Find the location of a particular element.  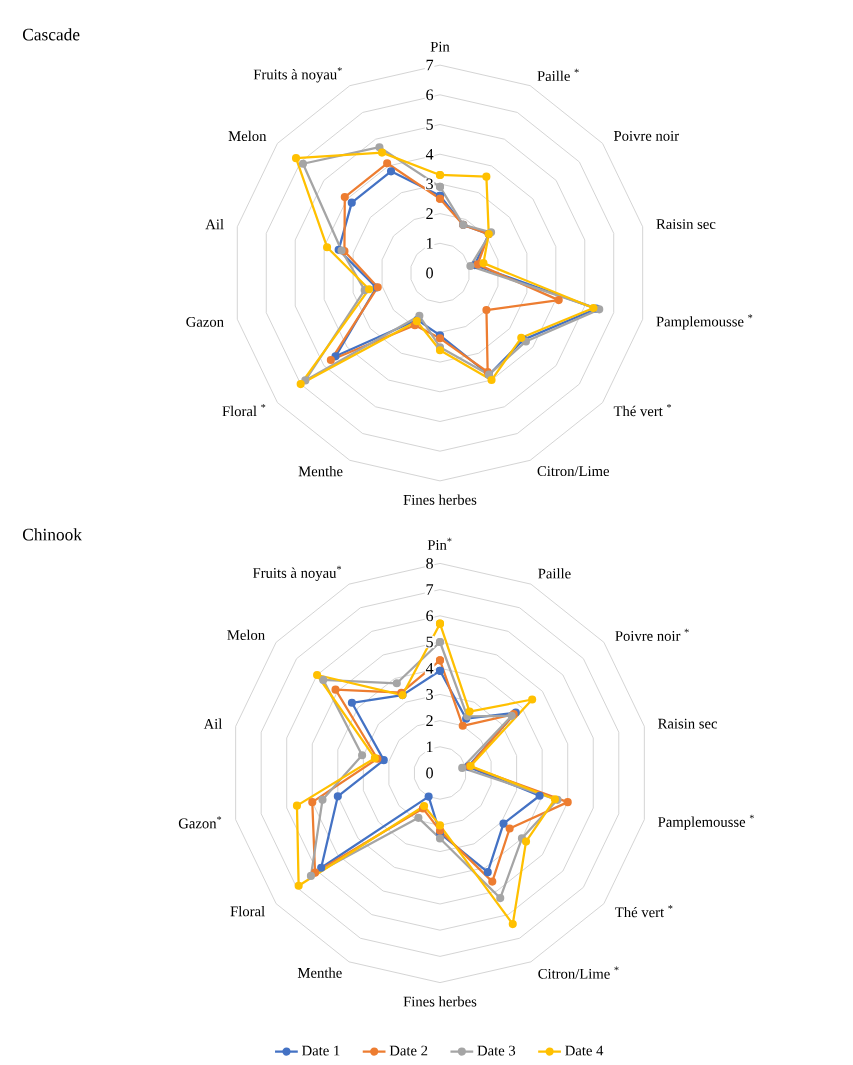

spoke-label: Paille is located at coordinates (554, 573).